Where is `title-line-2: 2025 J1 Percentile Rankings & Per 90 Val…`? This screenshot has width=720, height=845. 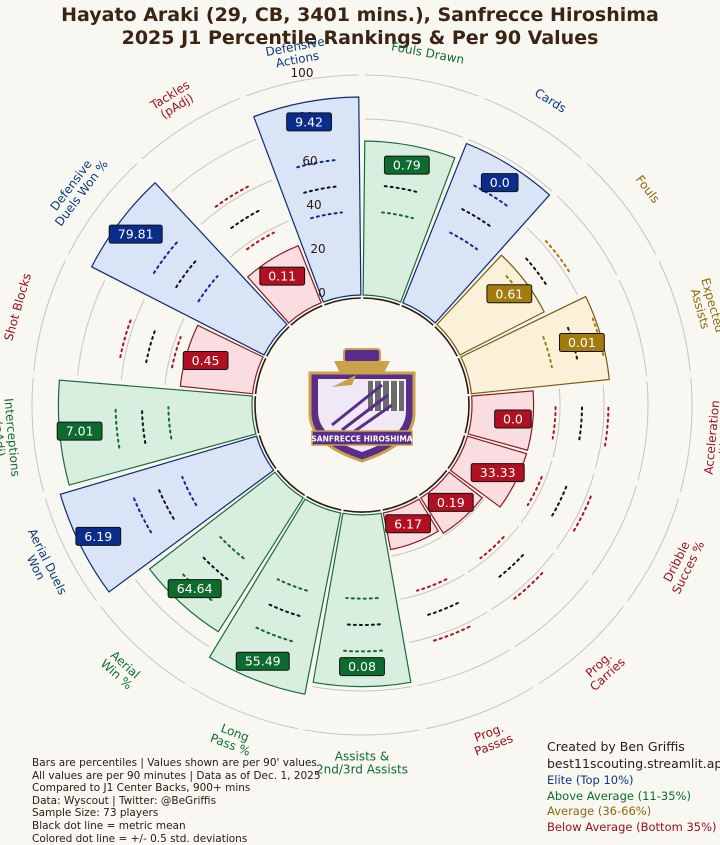 title-line-2: 2025 J1 Percentile Rankings & Per 90 Val… is located at coordinates (360, 38).